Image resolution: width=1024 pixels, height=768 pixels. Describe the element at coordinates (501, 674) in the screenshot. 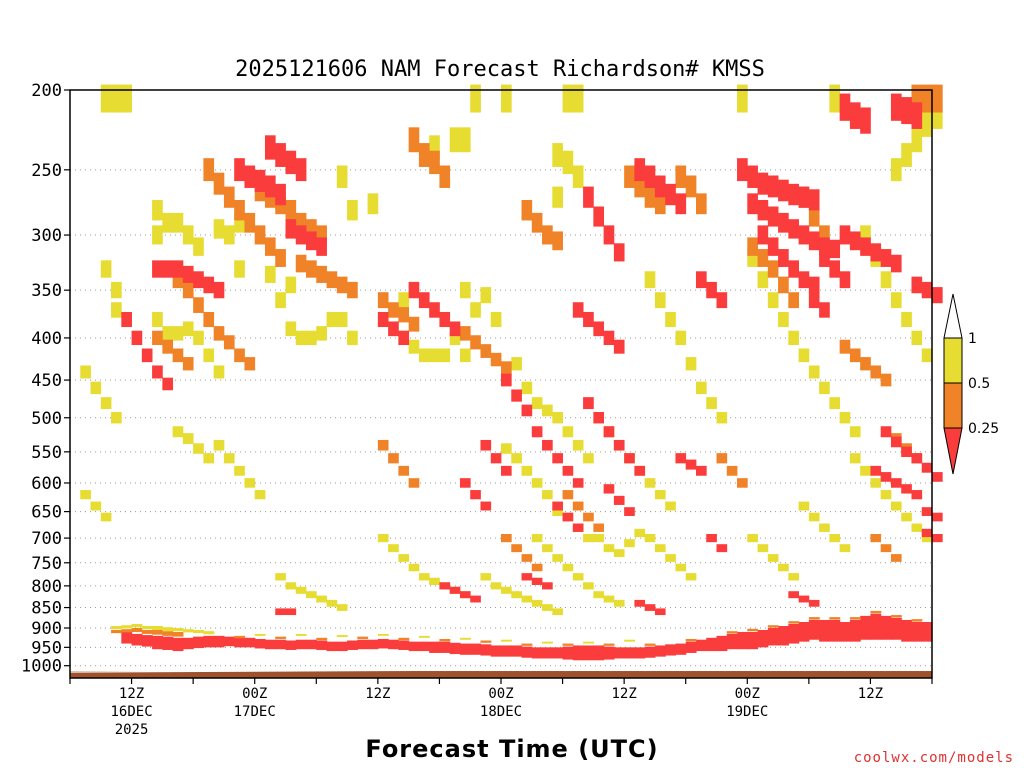

I see `surface-layer` at that location.